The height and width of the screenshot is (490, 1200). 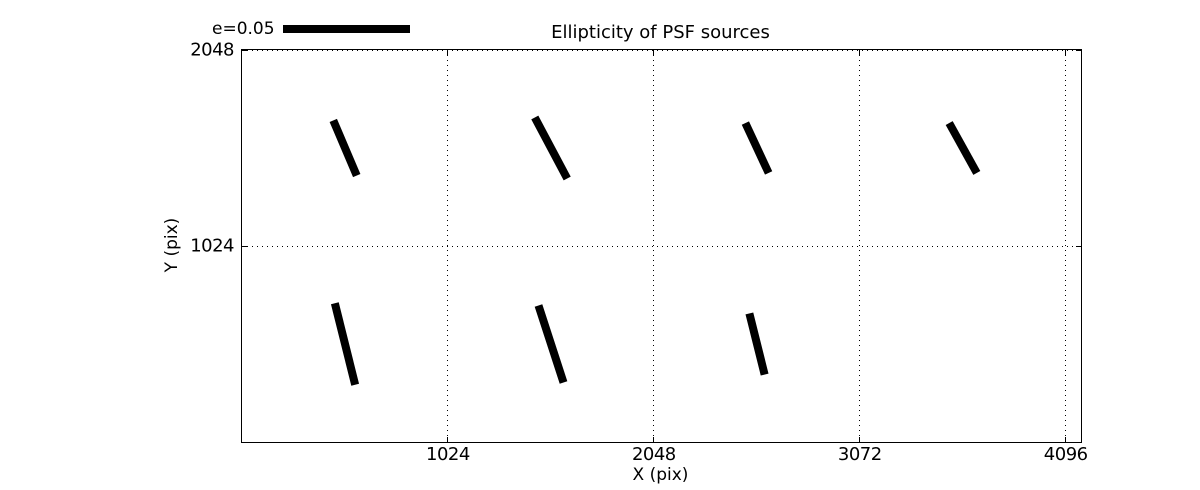 What do you see at coordinates (660, 32) in the screenshot?
I see `chart-title: Ellipticity of PSF sources` at bounding box center [660, 32].